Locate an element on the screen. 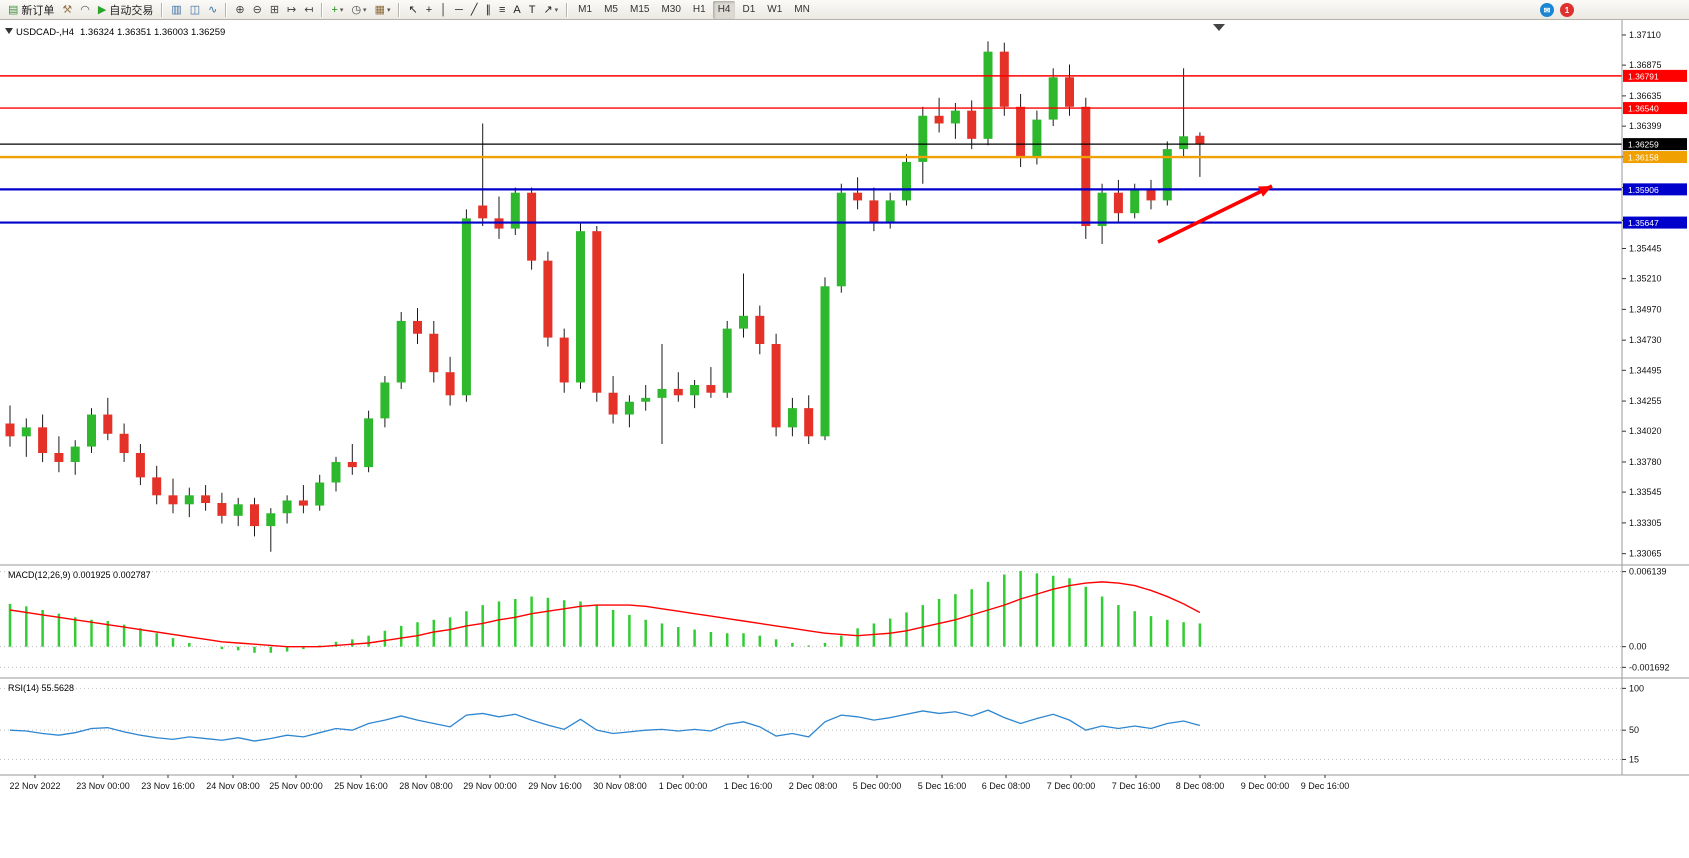 Image resolution: width=1689 pixels, height=858 pixels. price-badge: 1.35647 is located at coordinates (1655, 222).